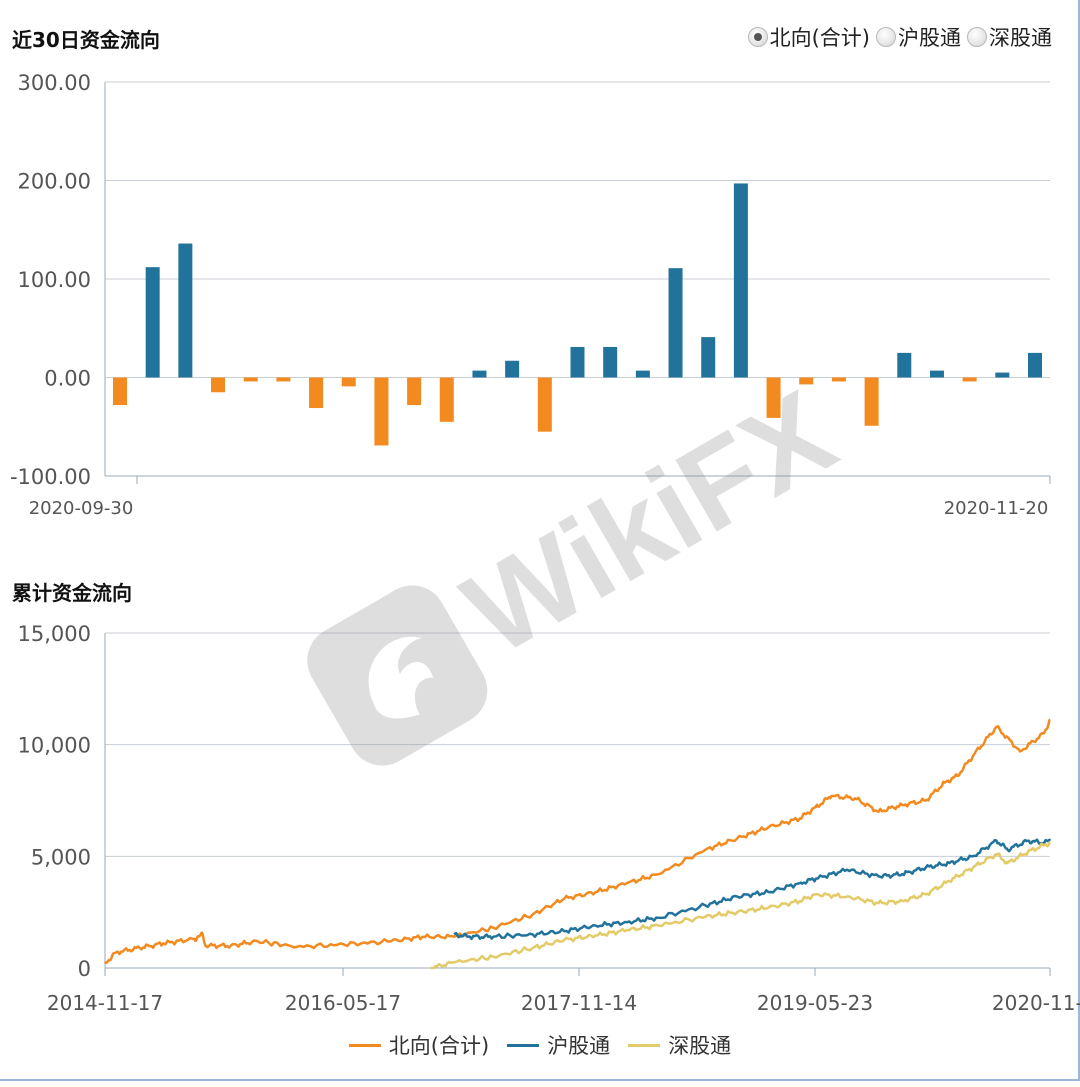  What do you see at coordinates (929, 38) in the screenshot?
I see `radio-shanghai-label: 沪股通` at bounding box center [929, 38].